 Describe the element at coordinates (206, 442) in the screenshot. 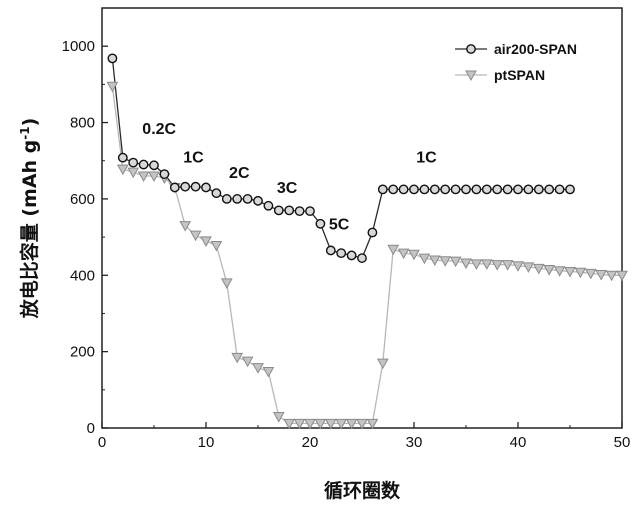

I see `x-tick-label-10: 10` at that location.